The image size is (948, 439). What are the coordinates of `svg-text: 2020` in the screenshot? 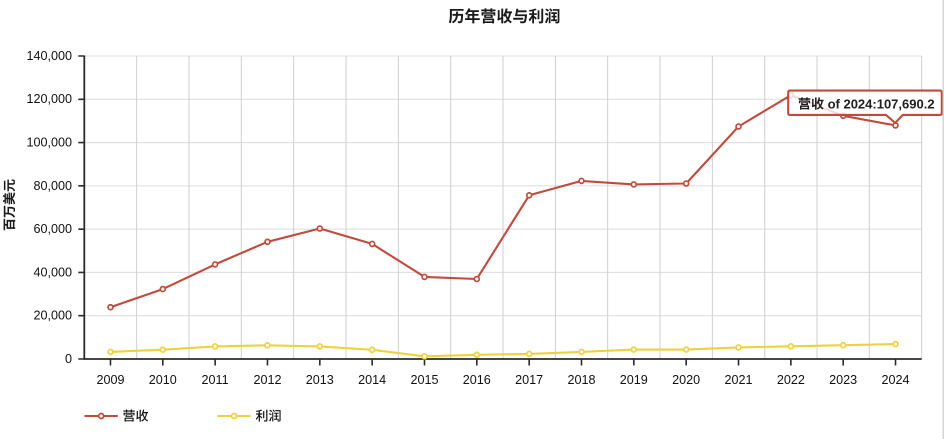 It's located at (686, 380).